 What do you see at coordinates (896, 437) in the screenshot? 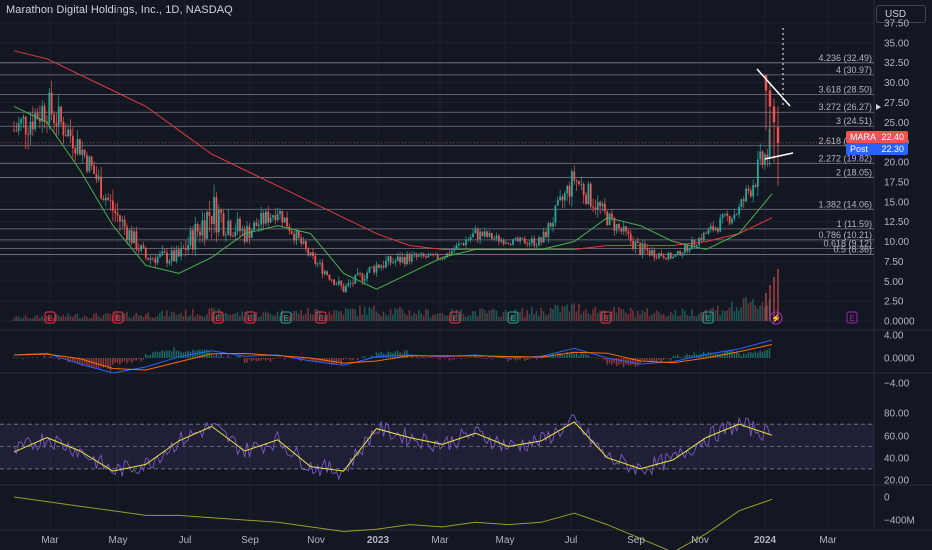
I see `rsi-tick-label: 60.00` at bounding box center [896, 437].